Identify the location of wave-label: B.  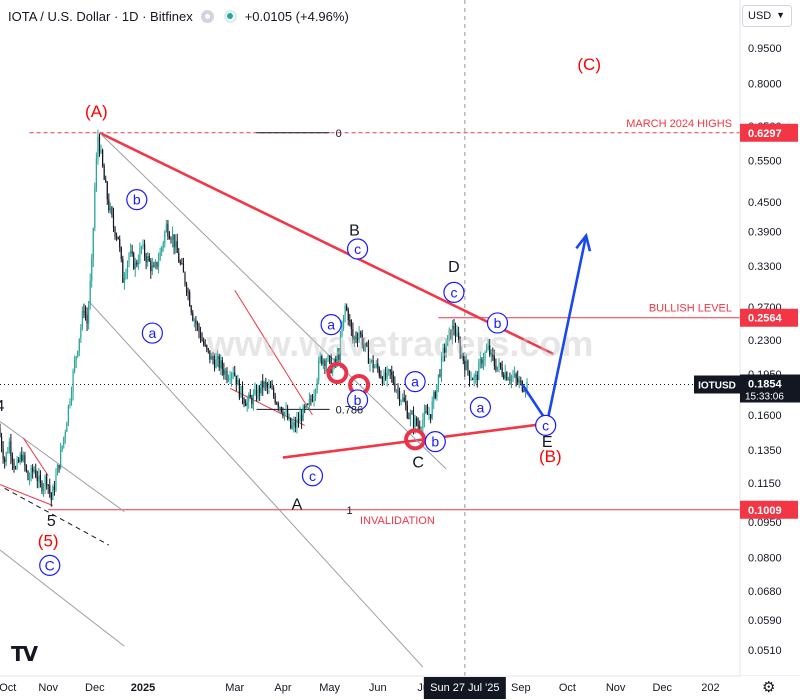
(354, 230).